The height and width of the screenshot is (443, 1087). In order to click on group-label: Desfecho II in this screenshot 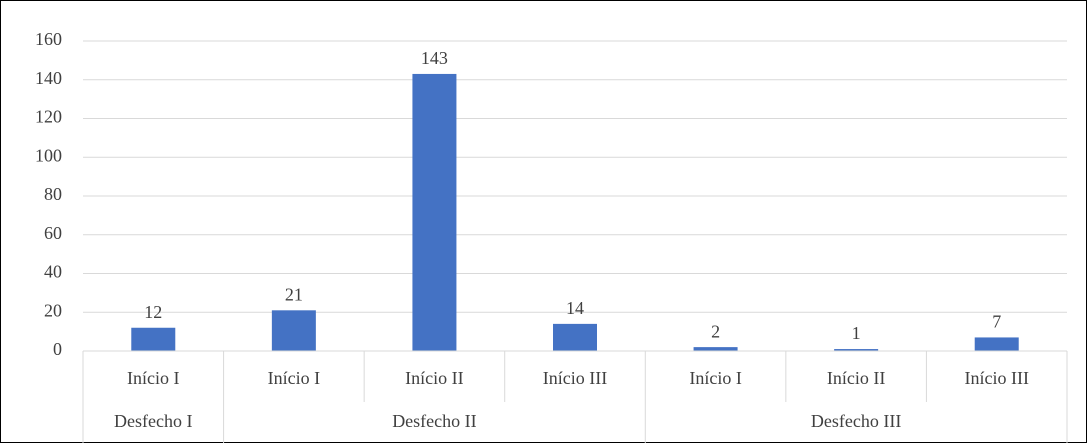, I will do `click(434, 421)`.